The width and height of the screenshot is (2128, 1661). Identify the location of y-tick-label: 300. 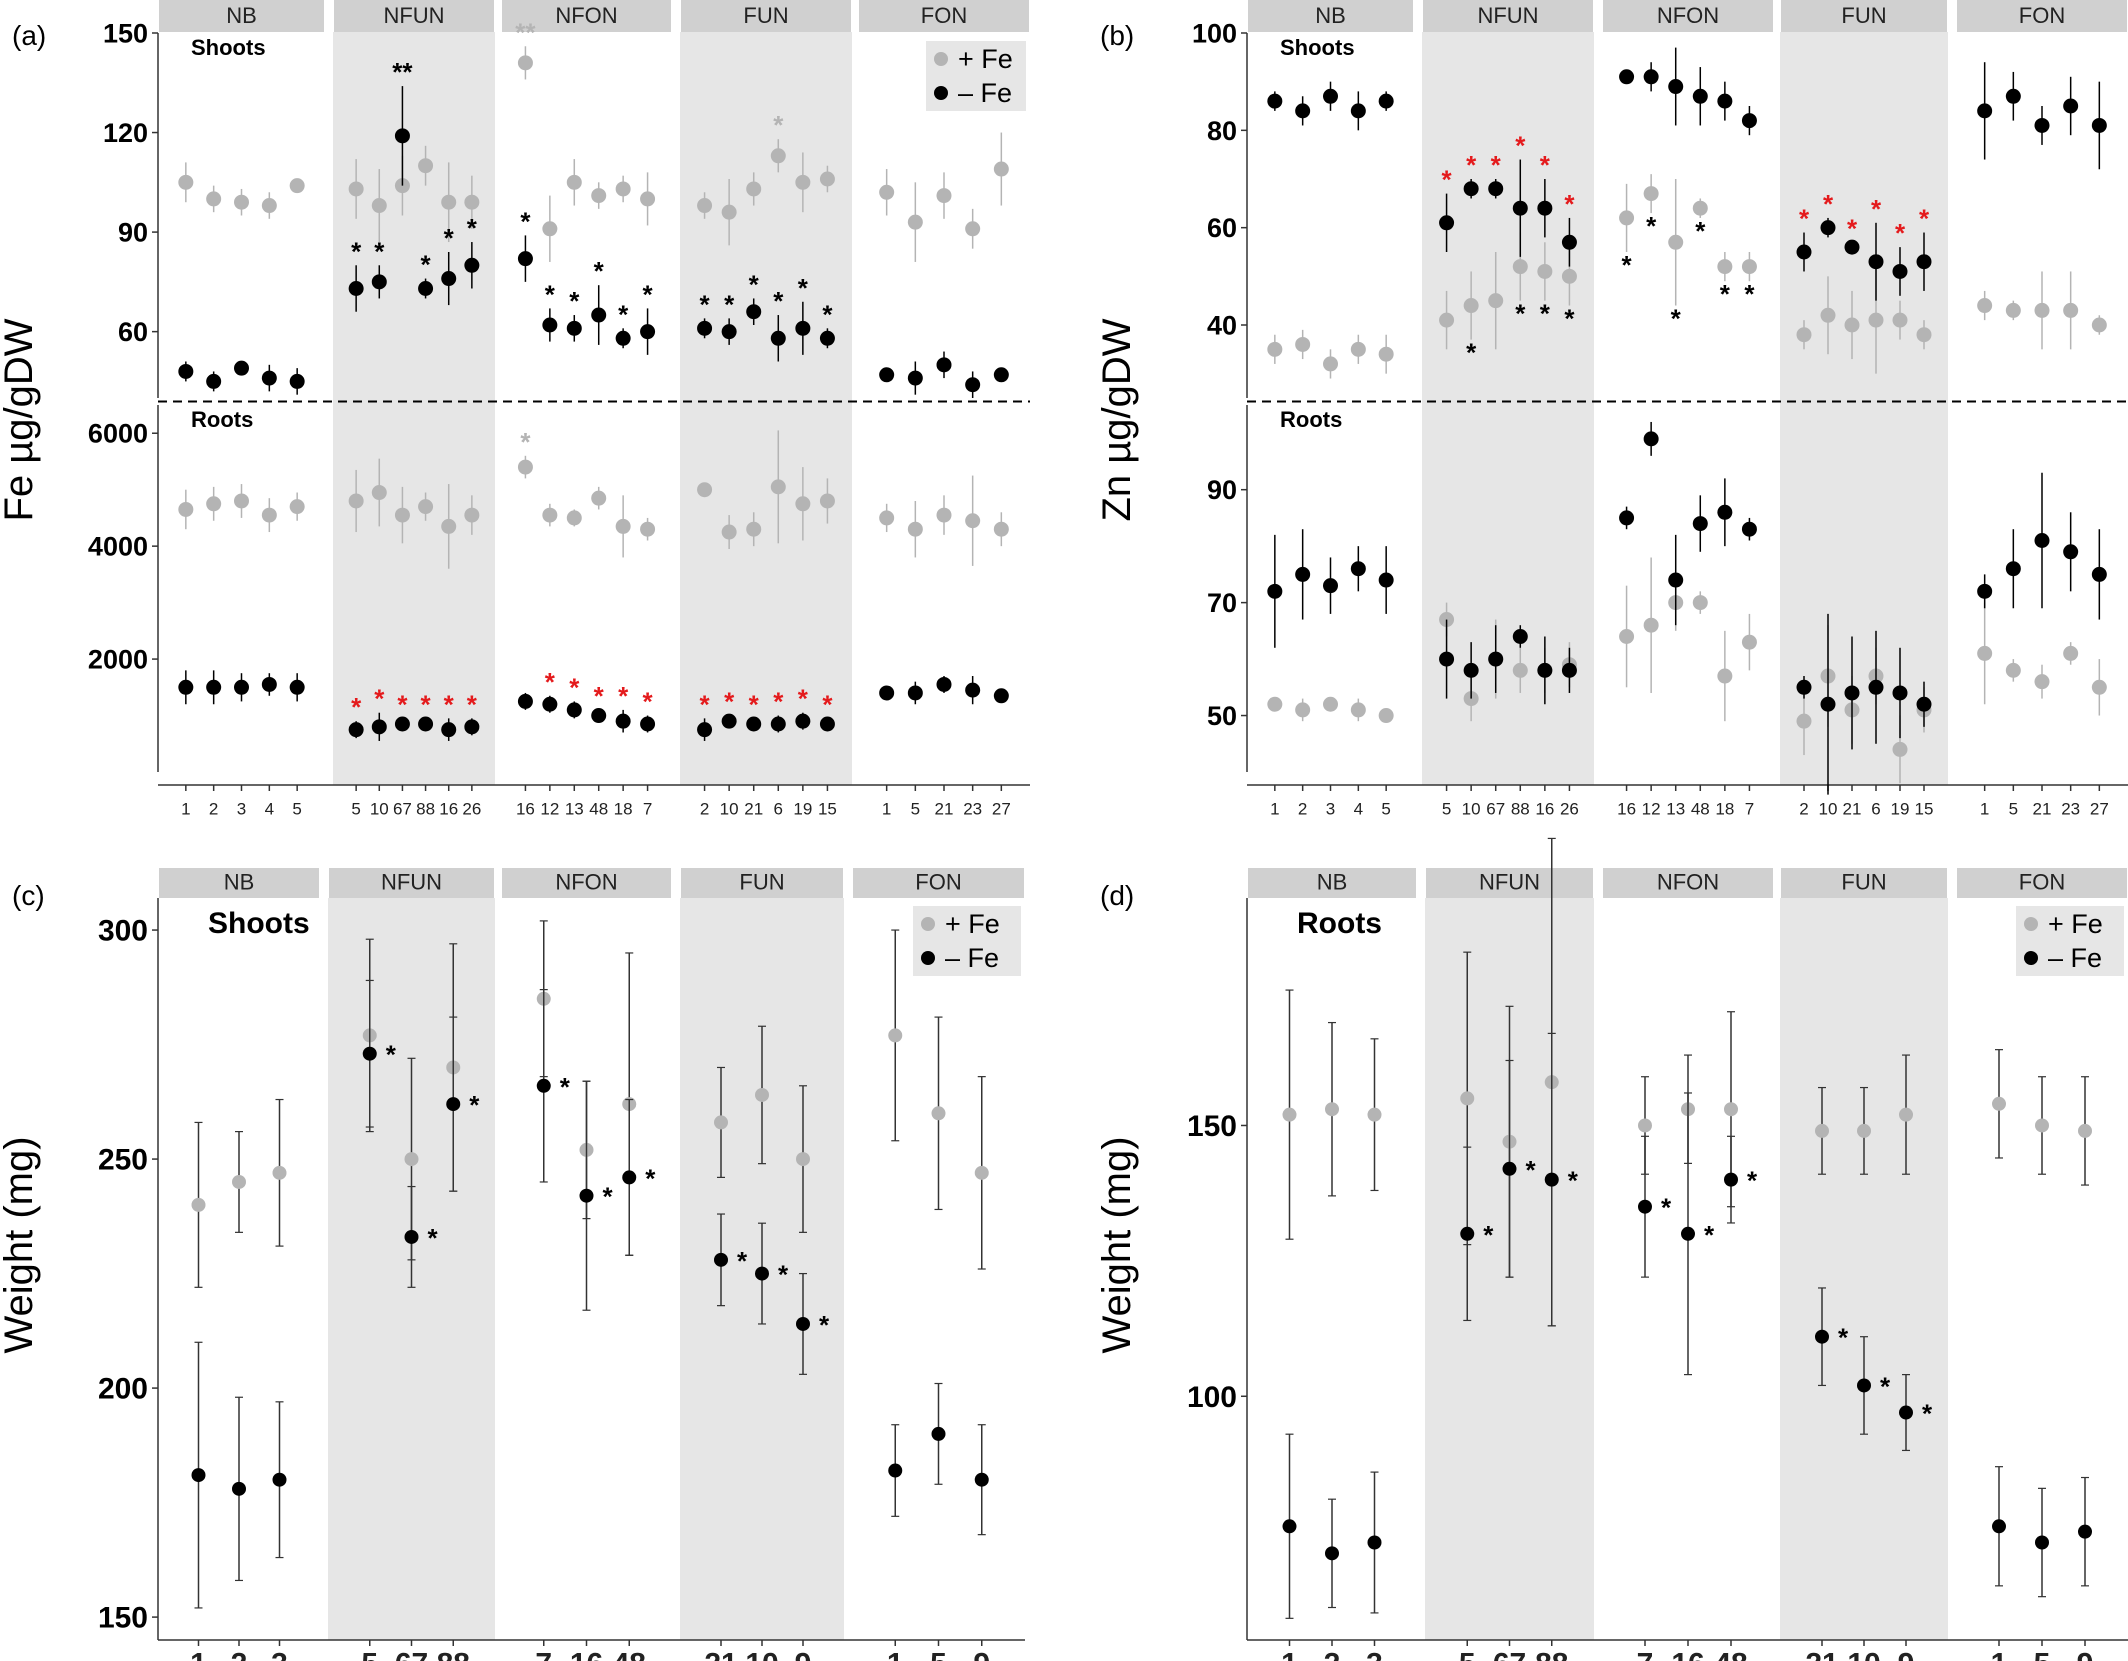
(123, 931).